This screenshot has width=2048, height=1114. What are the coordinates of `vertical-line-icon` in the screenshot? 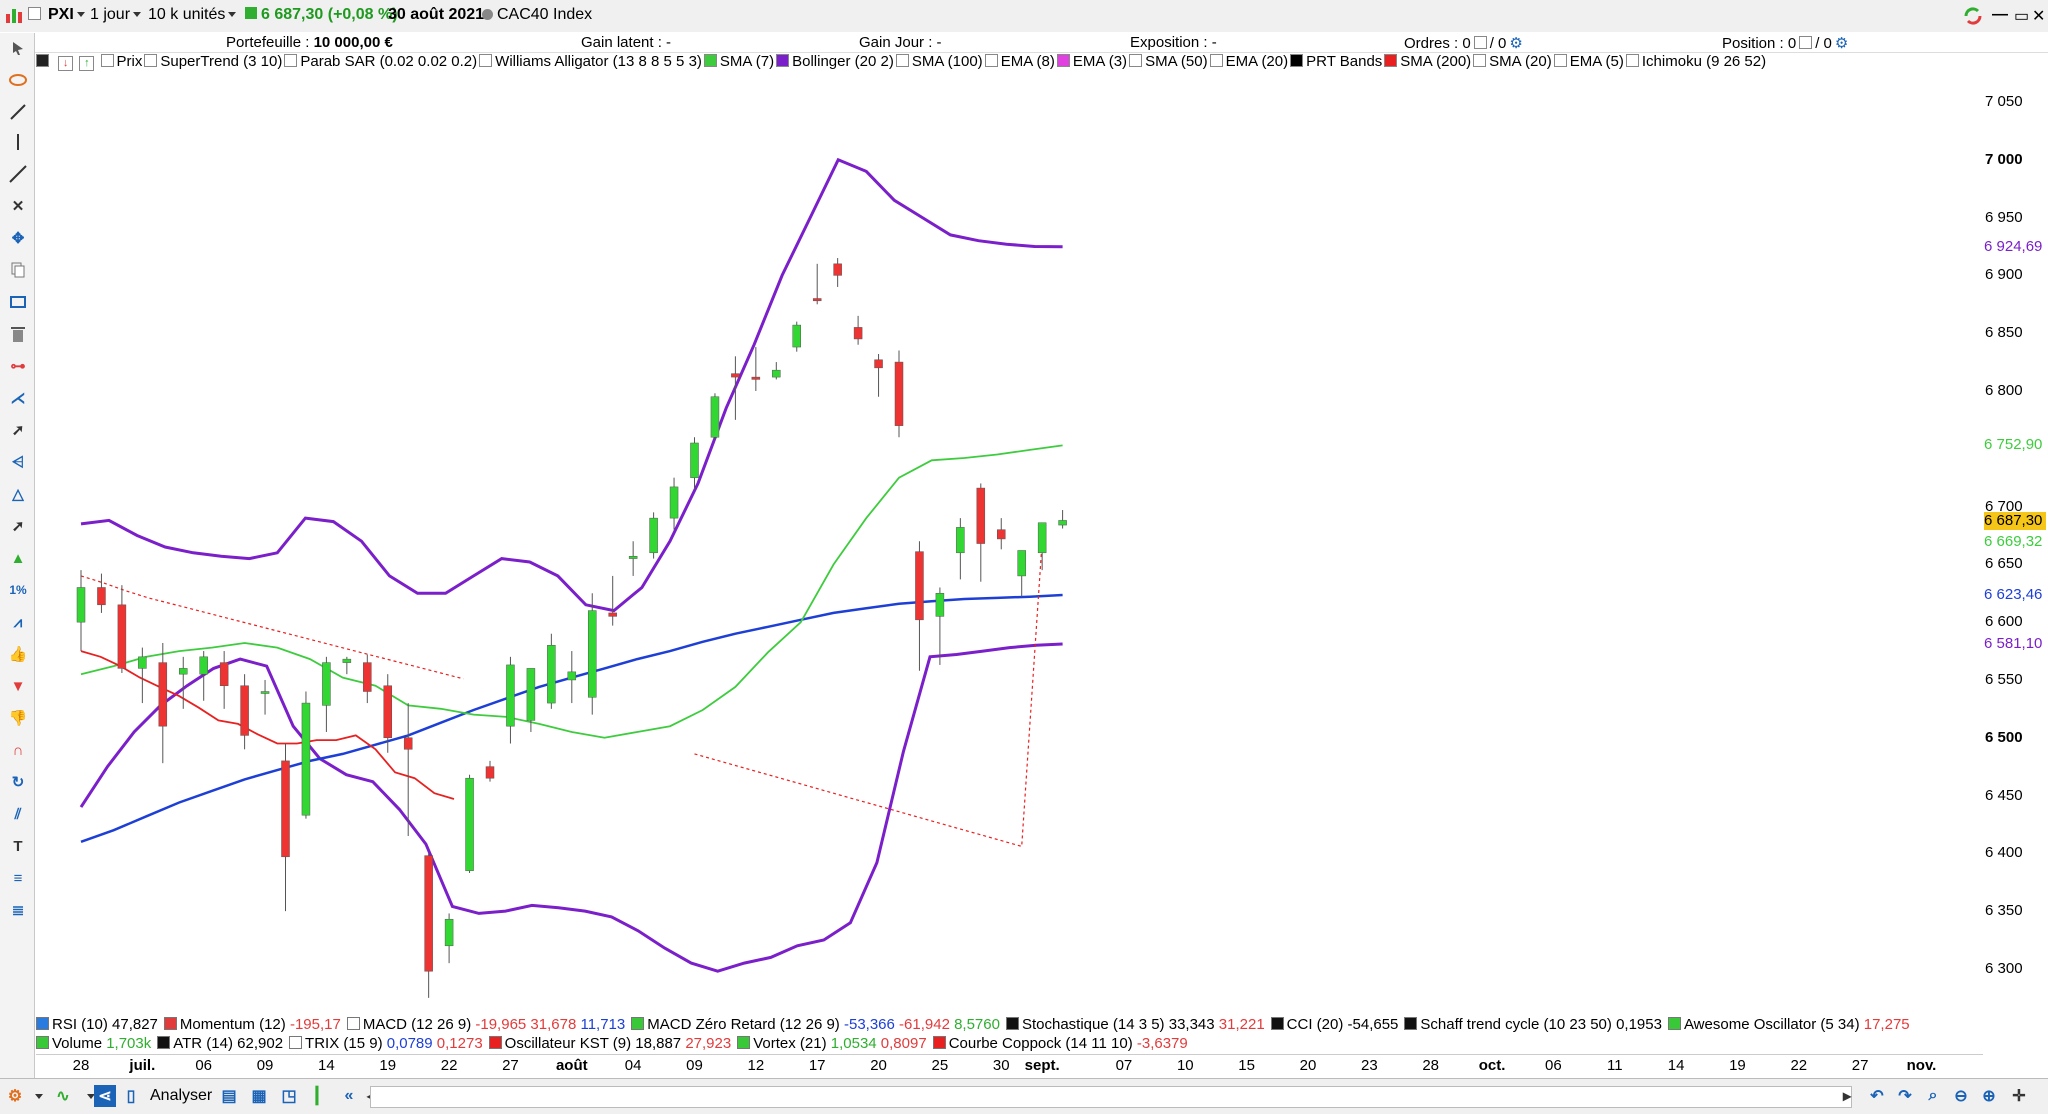 It's located at (18, 142).